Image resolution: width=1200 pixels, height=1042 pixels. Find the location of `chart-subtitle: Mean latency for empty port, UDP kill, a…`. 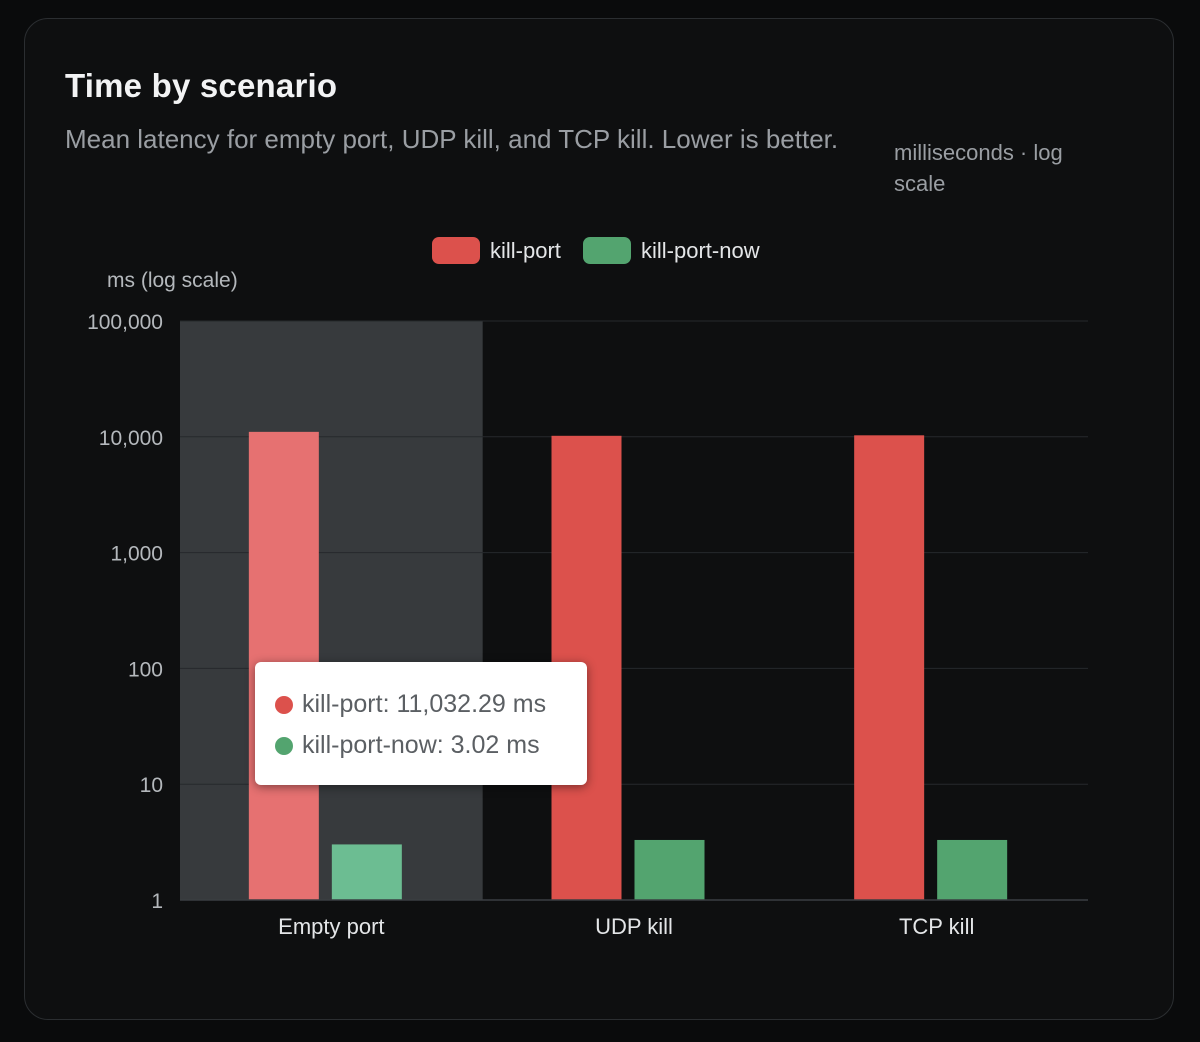

chart-subtitle: Mean latency for empty port, UDP kill, a… is located at coordinates (452, 139).